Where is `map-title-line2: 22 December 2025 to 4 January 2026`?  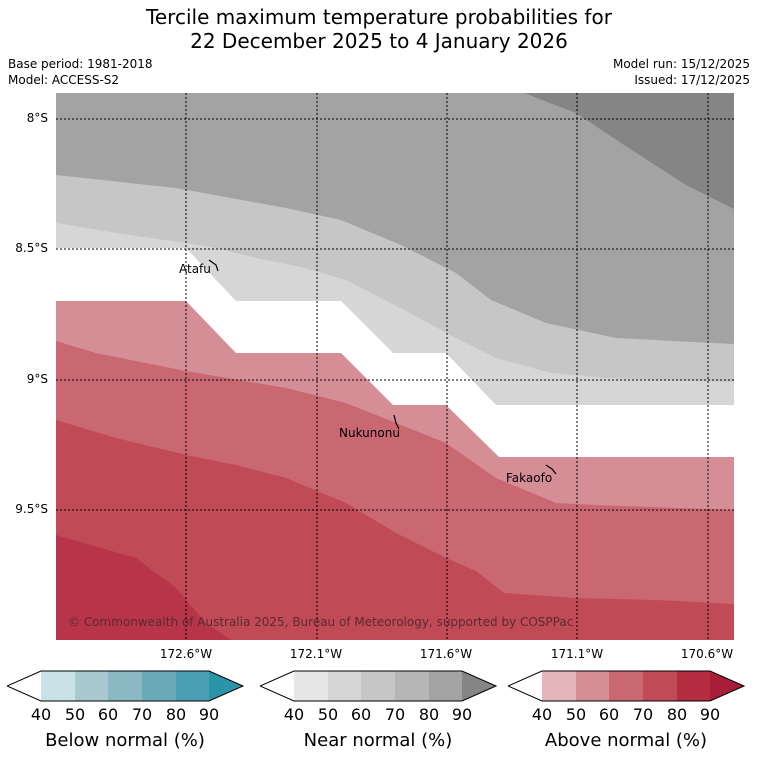
map-title-line2: 22 December 2025 to 4 January 2026 is located at coordinates (379, 41).